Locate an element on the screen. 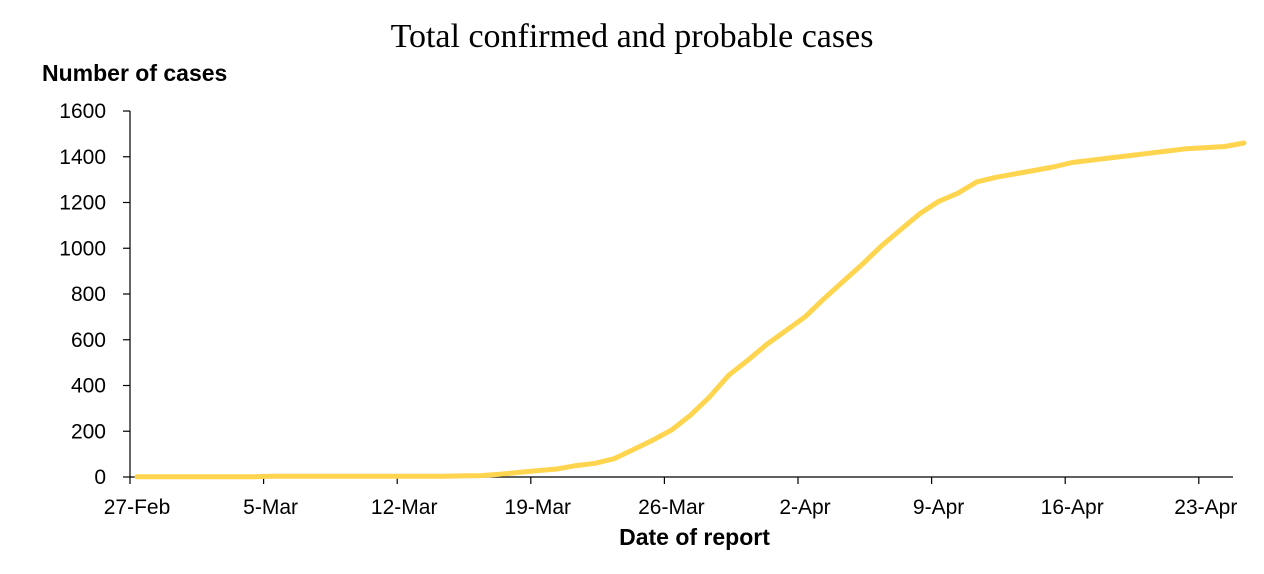 The height and width of the screenshot is (574, 1264). y-tick-label: 1600 is located at coordinates (82, 111).